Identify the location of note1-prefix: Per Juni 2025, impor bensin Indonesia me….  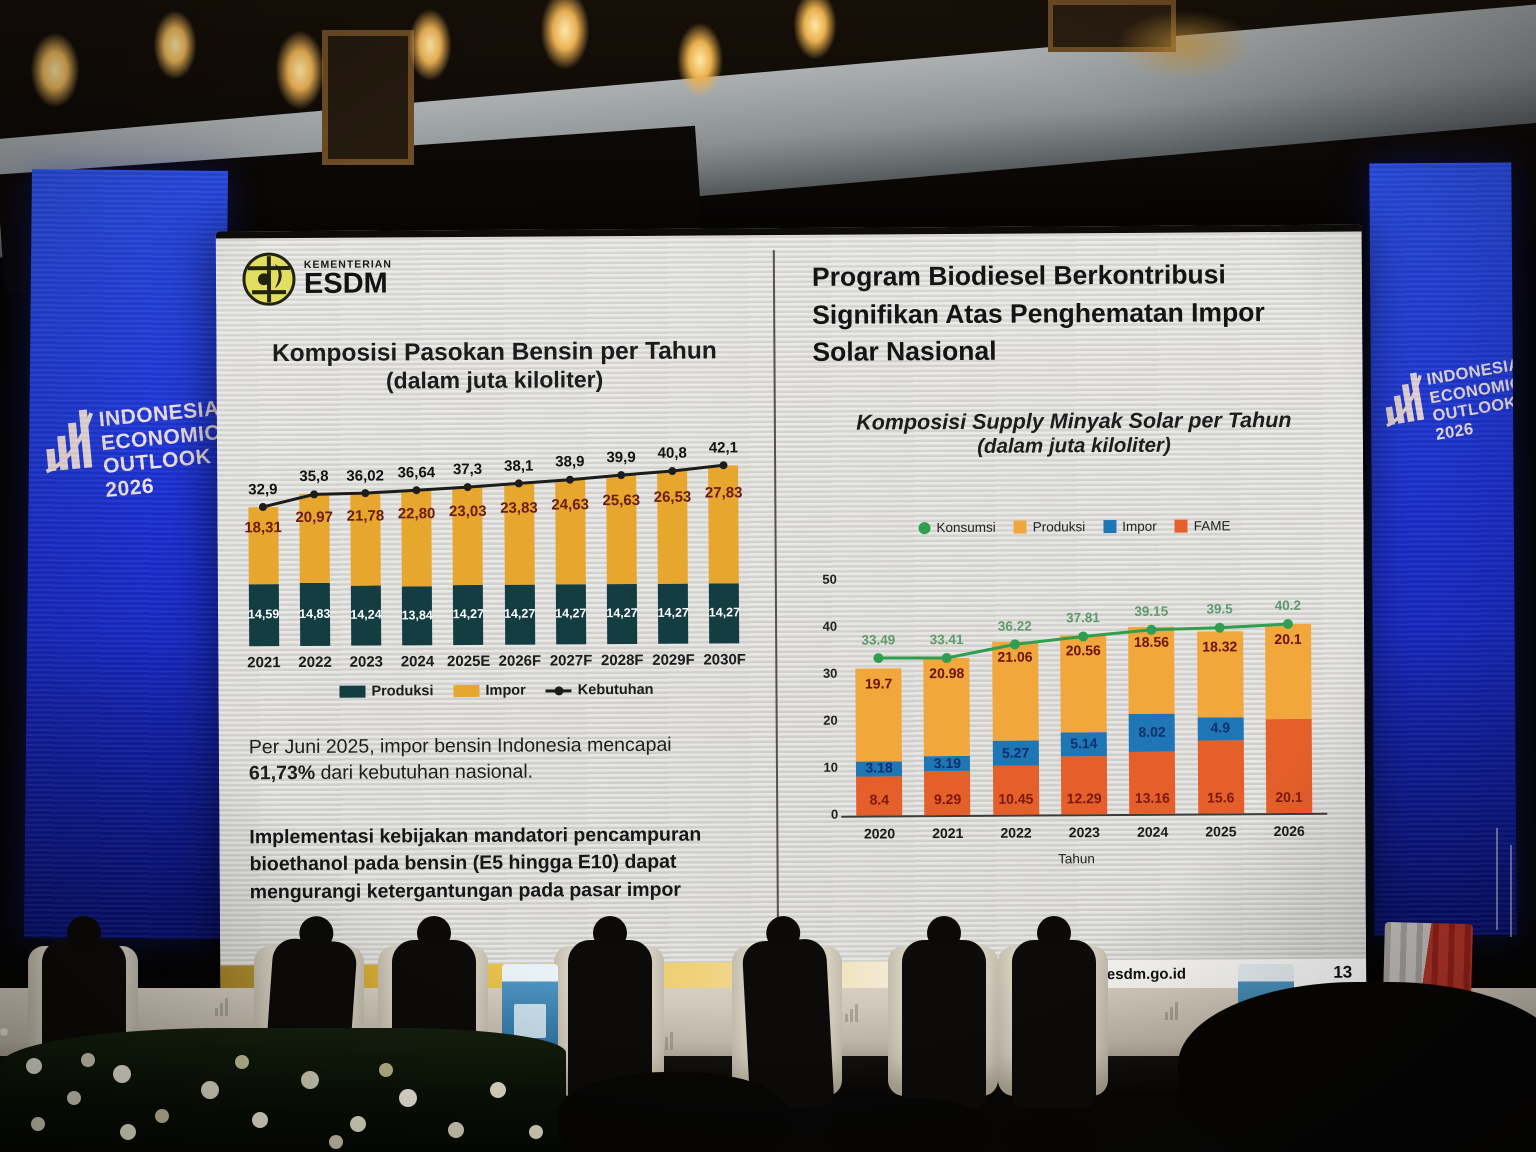
(460, 746).